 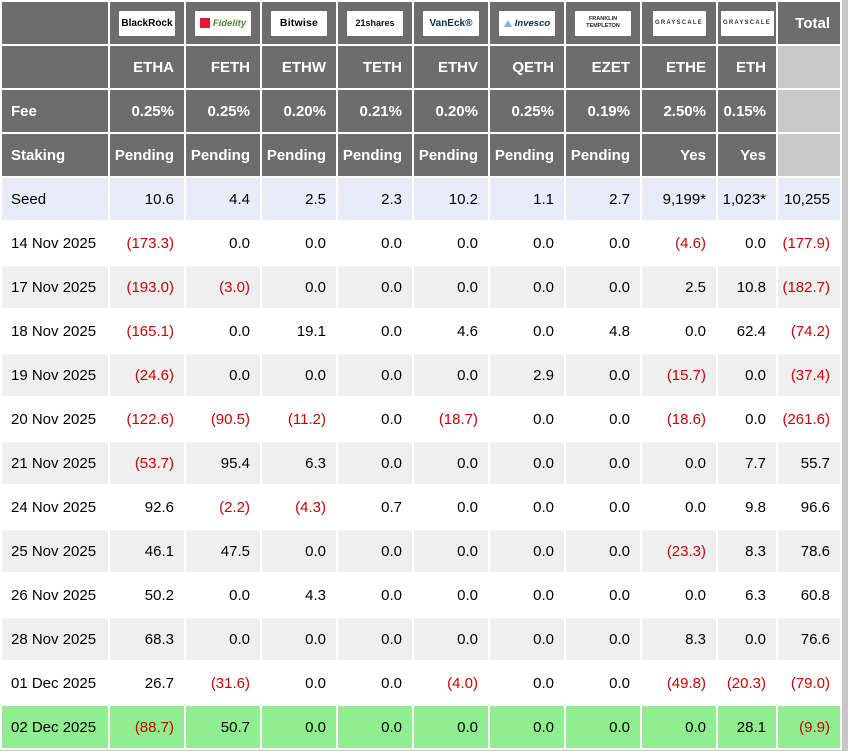 I want to click on bitwise-logo-text: Bitwise, so click(x=299, y=23).